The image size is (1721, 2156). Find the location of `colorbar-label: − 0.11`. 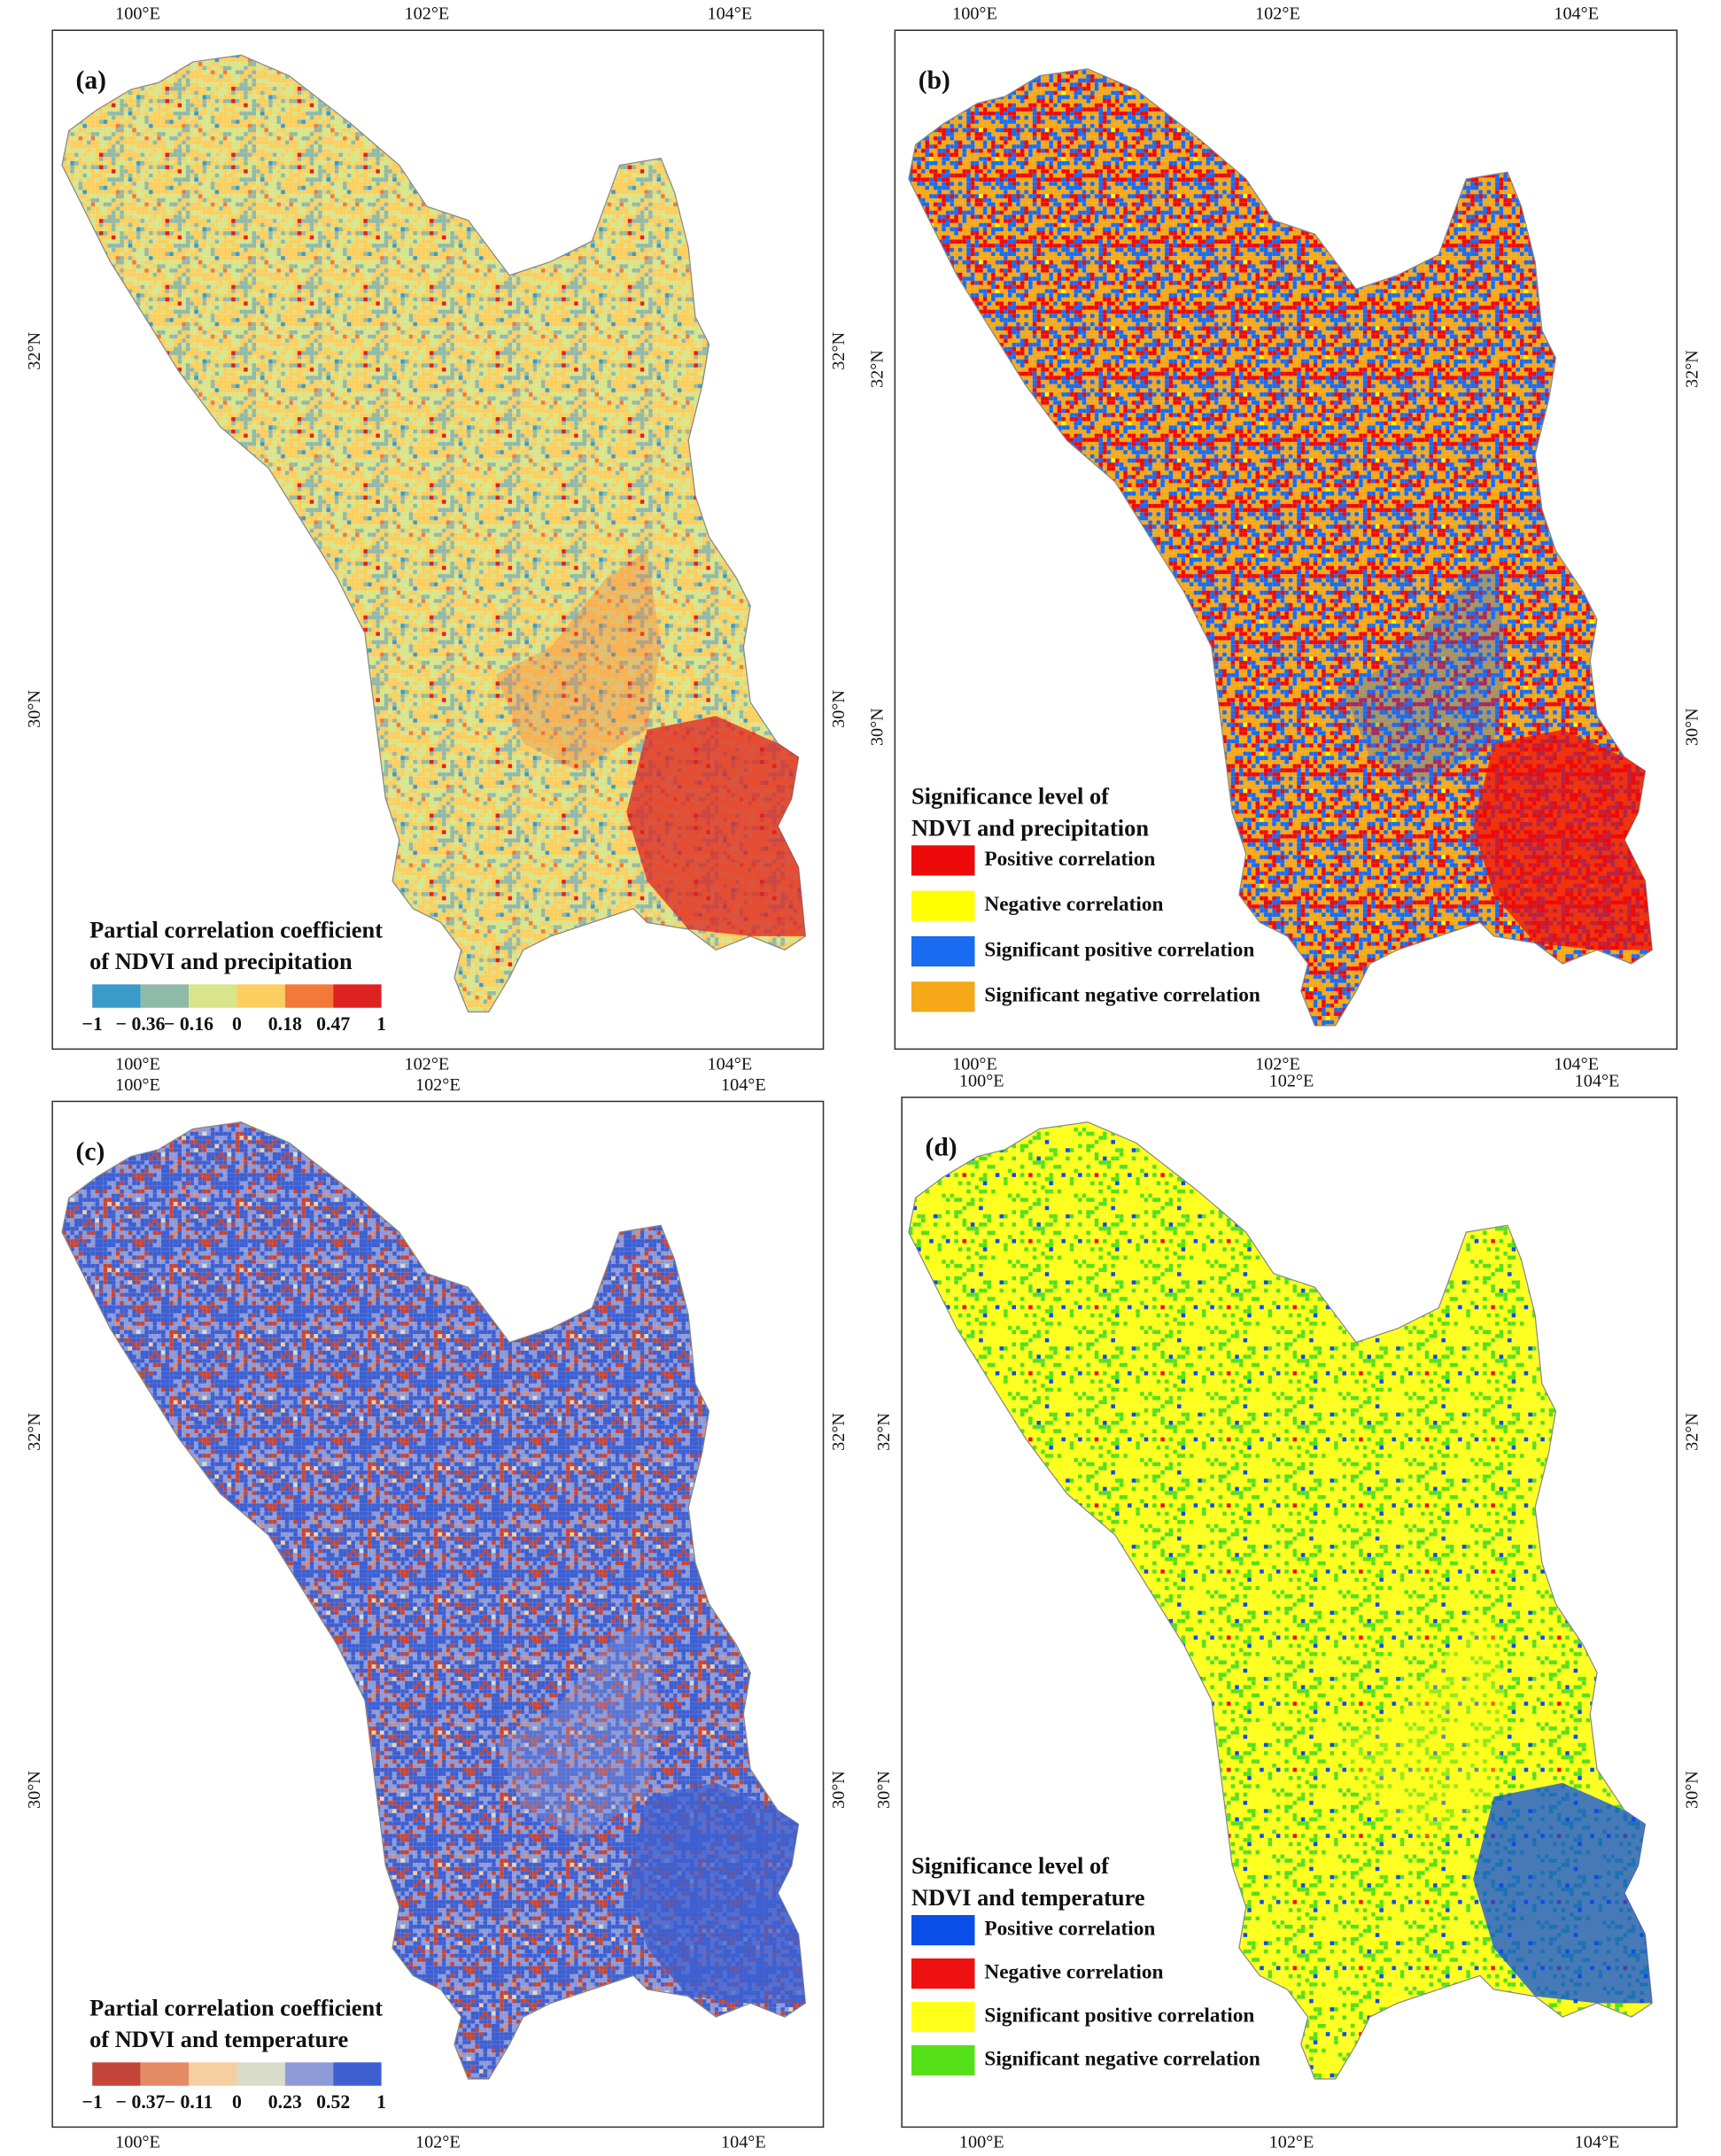

colorbar-label: − 0.11 is located at coordinates (189, 2102).